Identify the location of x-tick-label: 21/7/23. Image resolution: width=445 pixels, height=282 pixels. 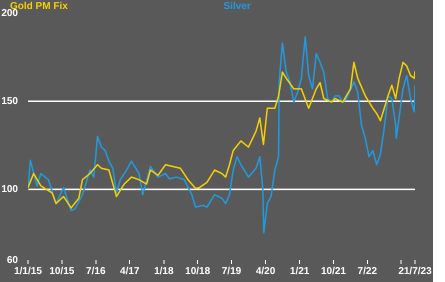
(415, 271).